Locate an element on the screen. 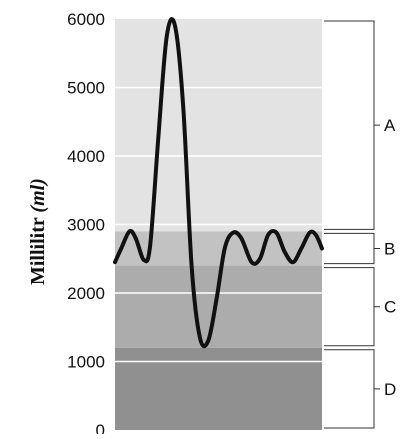 The width and height of the screenshot is (409, 439). y-tick-label: 4000 is located at coordinates (86, 156).